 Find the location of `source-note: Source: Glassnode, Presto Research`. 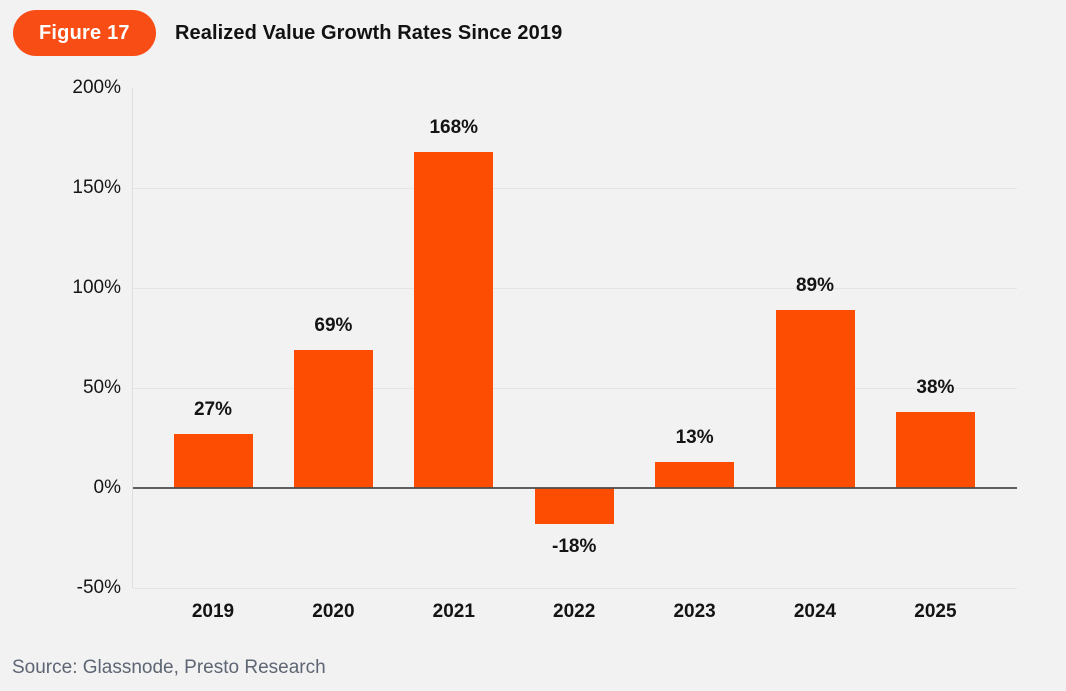

source-note: Source: Glassnode, Presto Research is located at coordinates (169, 667).